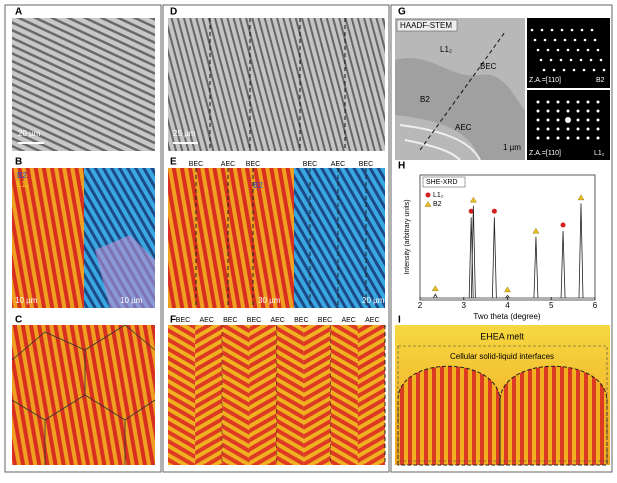 The image size is (617, 483). Describe the element at coordinates (442, 182) in the screenshot. I see `chart-title: SHE-XRD` at that location.